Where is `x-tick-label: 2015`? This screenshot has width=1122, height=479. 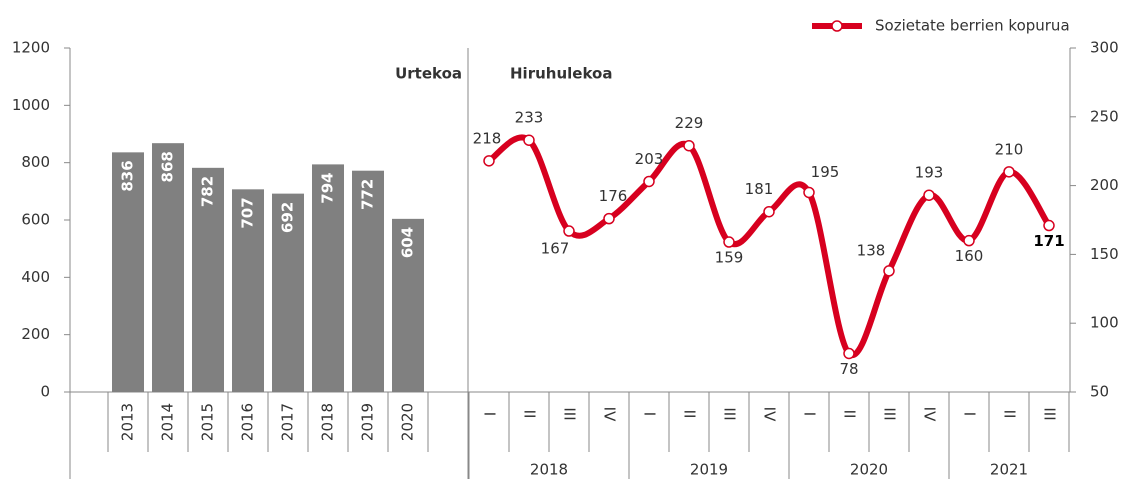
x-tick-label: 2015 is located at coordinates (208, 422).